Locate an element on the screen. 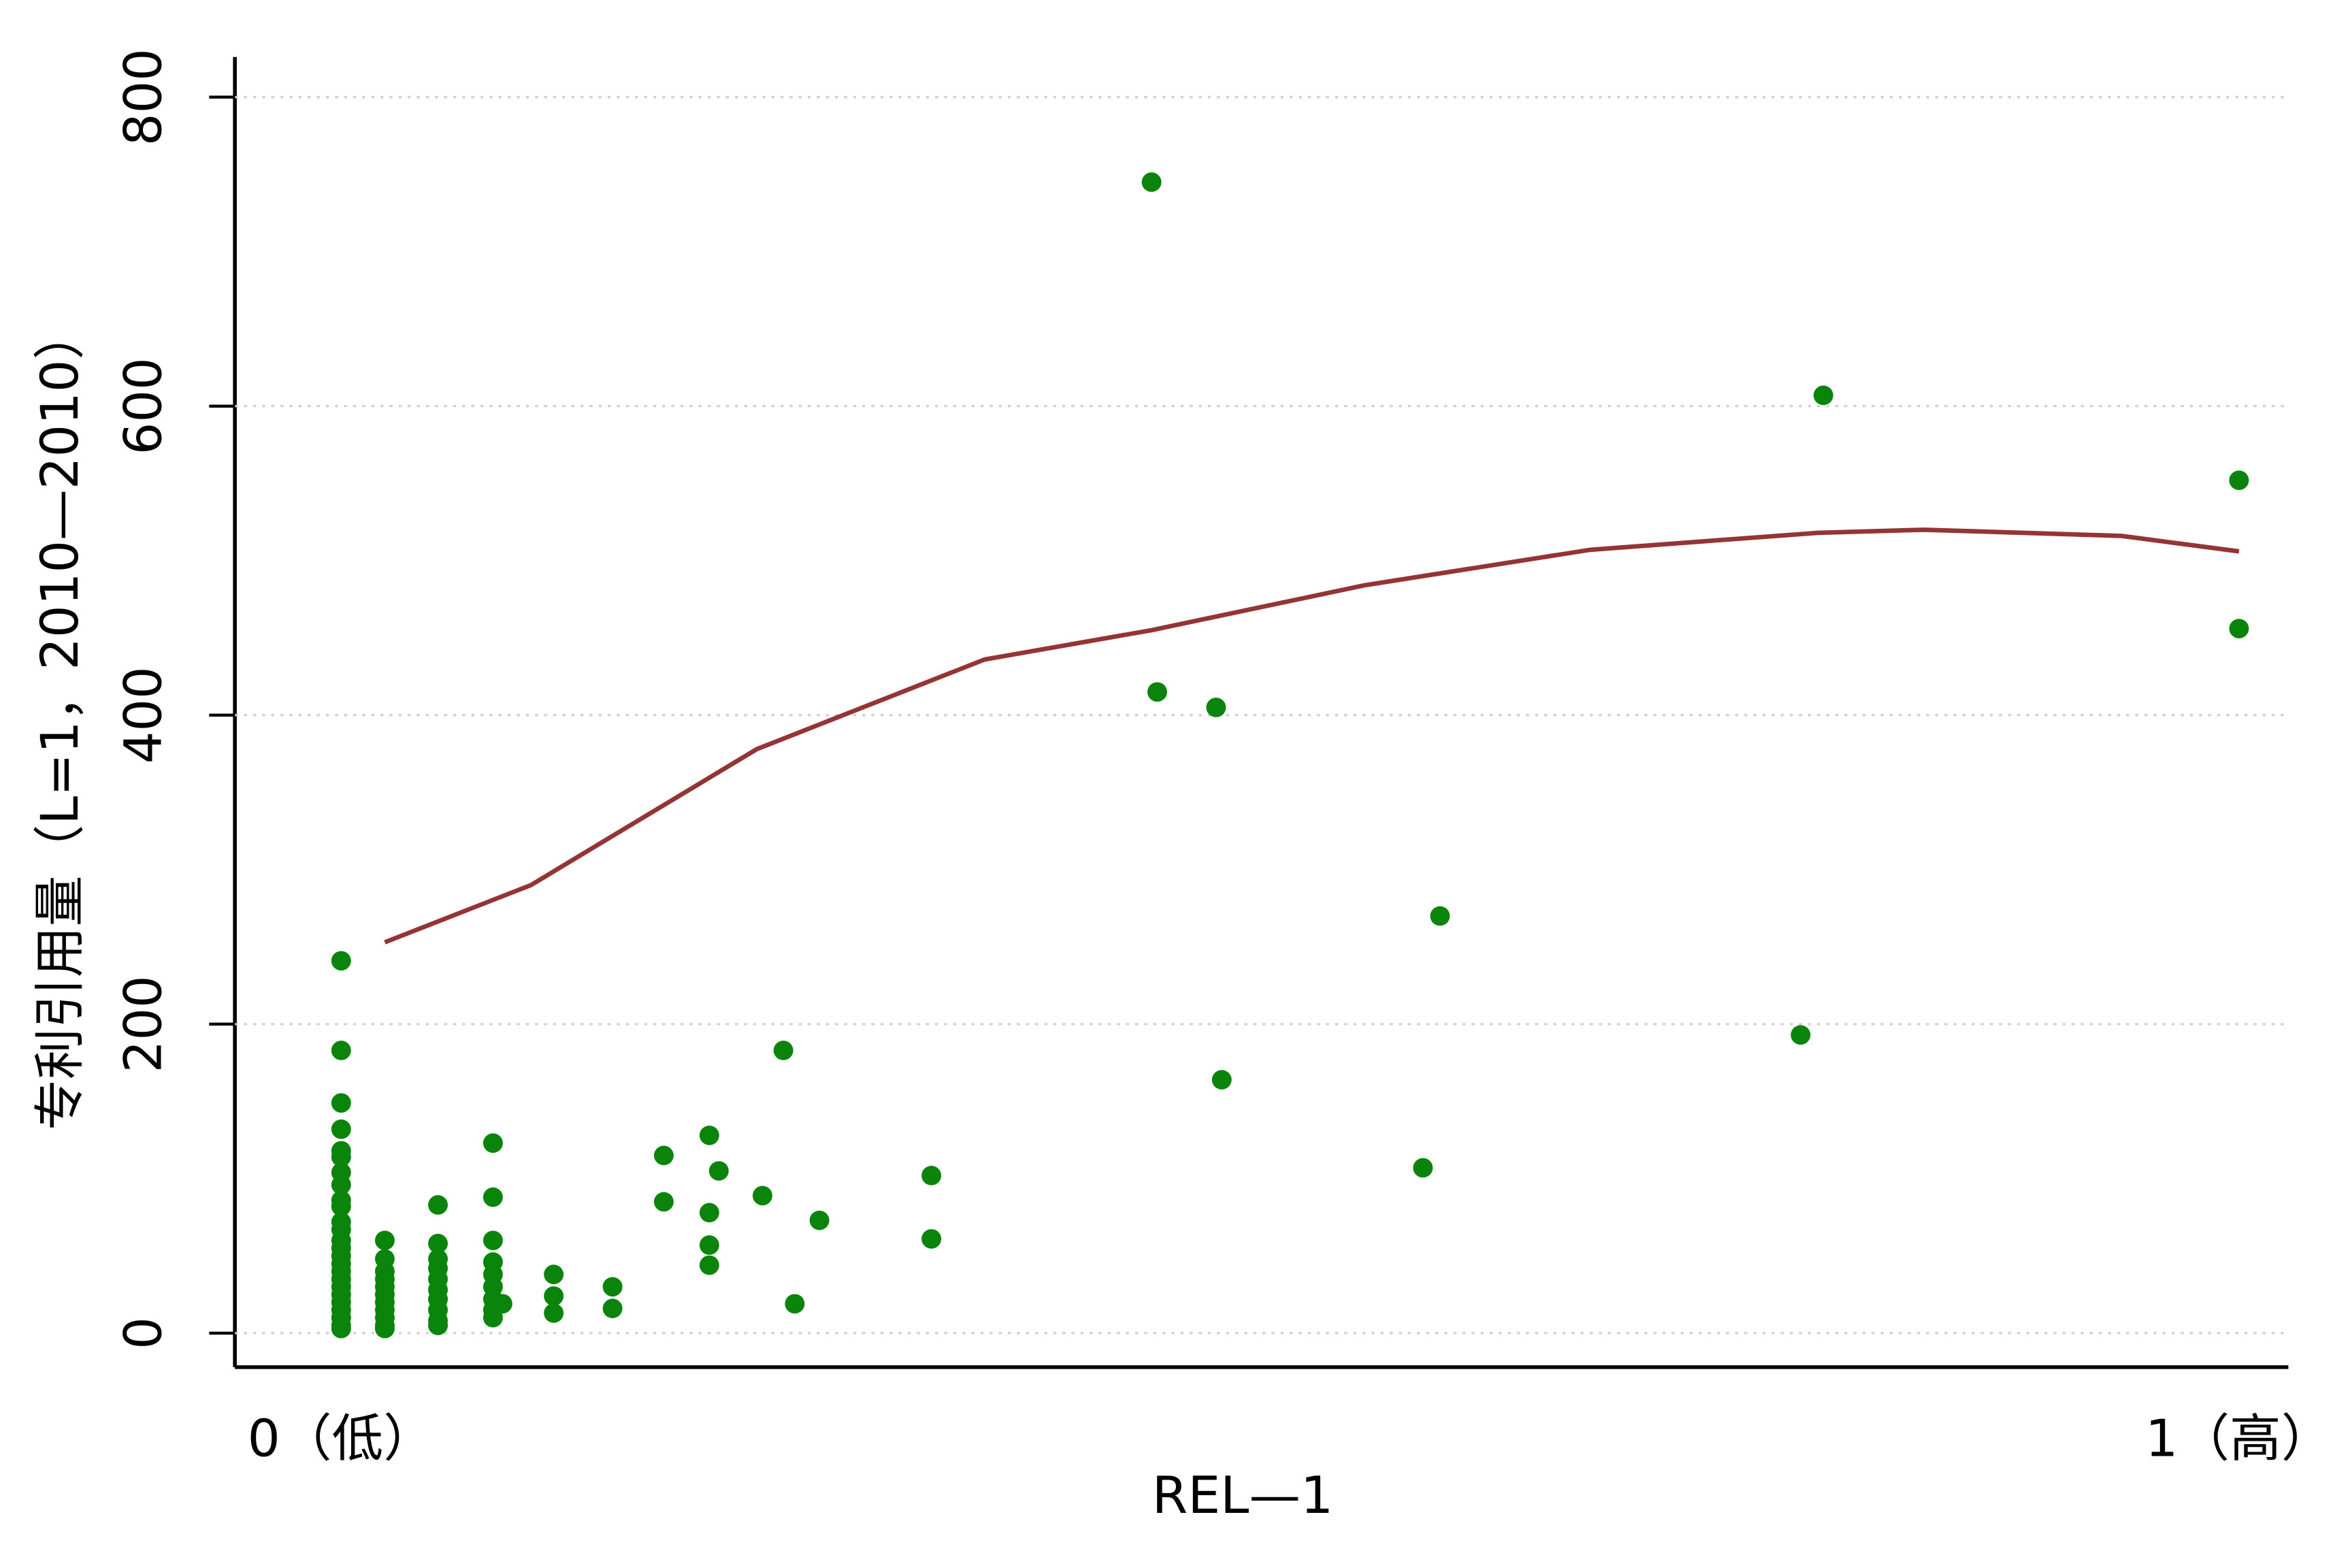 This screenshot has height=1568, width=2352. y-tick-label: 0 is located at coordinates (143, 1334).